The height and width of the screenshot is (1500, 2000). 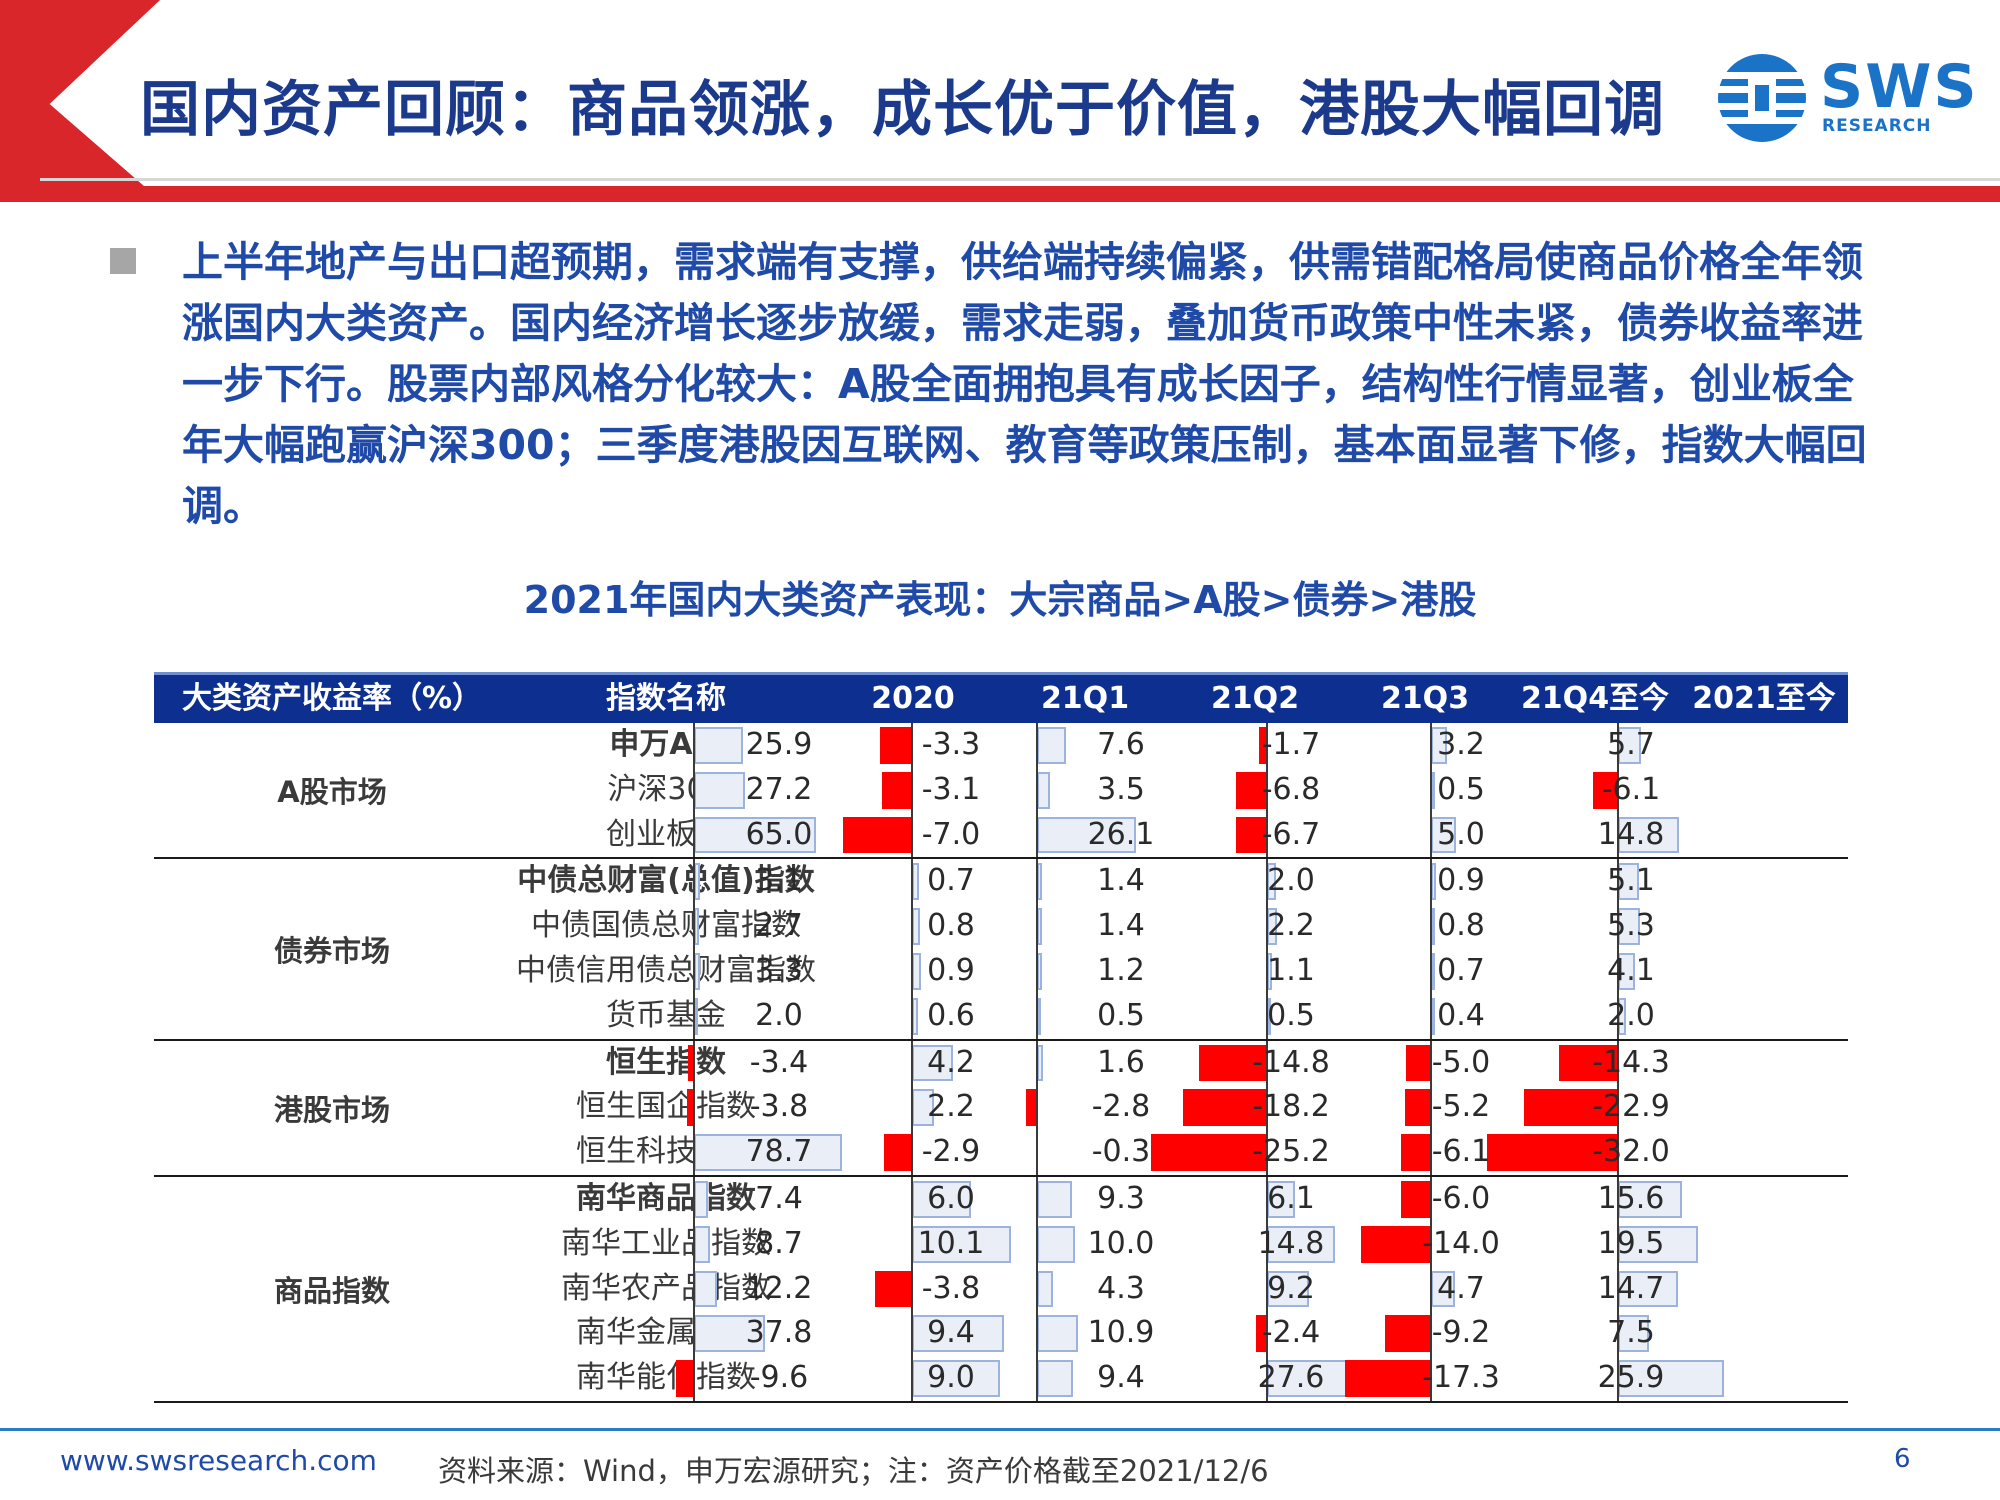 I want to click on value-label: 15.6, so click(x=1631, y=1198).